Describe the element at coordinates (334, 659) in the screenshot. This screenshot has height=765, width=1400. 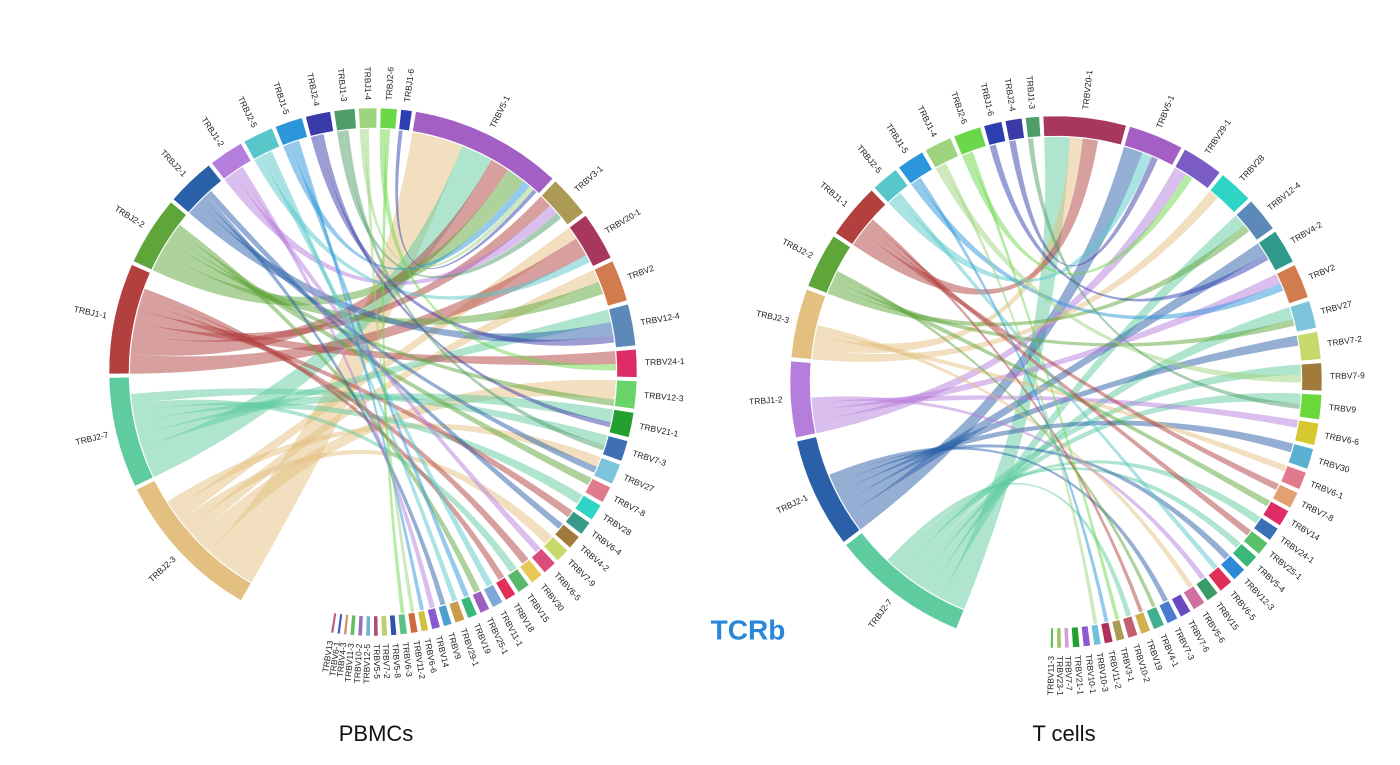
I see `sector-label: TRBV6-1` at that location.